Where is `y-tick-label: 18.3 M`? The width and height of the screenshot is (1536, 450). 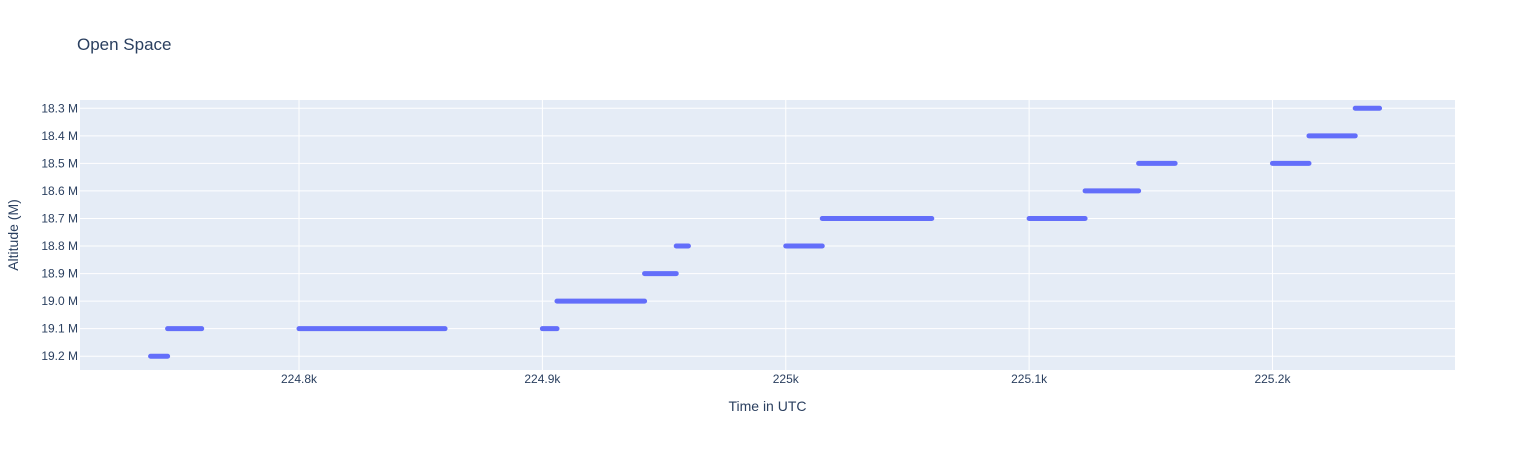
y-tick-label: 18.3 M is located at coordinates (59, 108).